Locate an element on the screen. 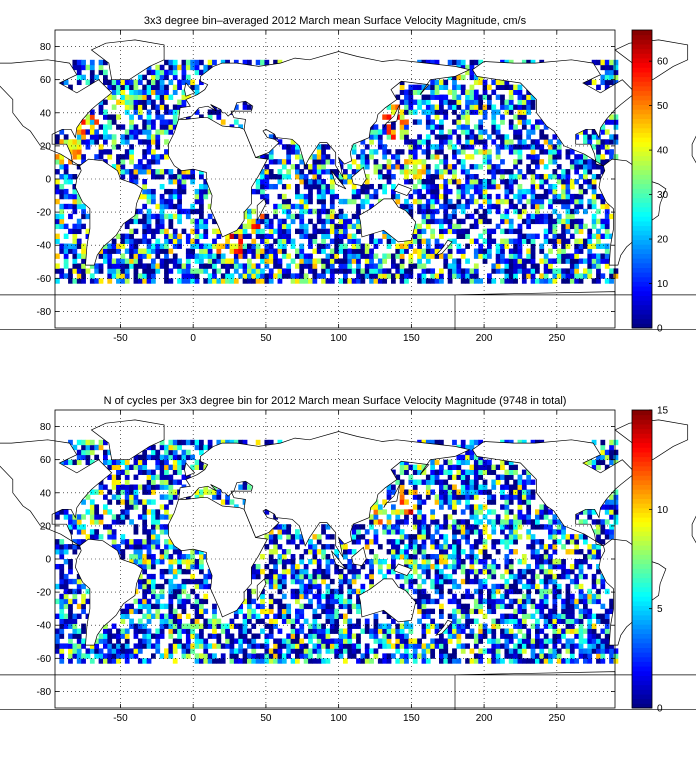 This screenshot has width=696, height=760. y-tick-label: -20 is located at coordinates (44, 213).